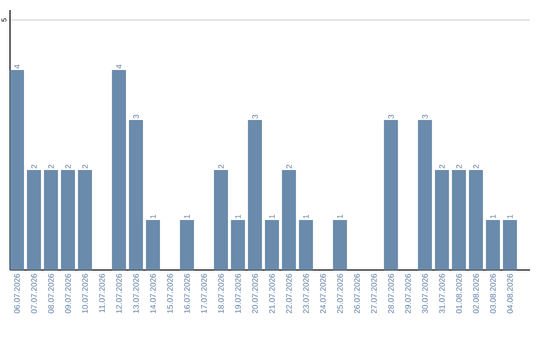 Image resolution: width=540 pixels, height=340 pixels. Describe the element at coordinates (272, 294) in the screenshot. I see `x-tick-label: 21.07.2026` at that location.